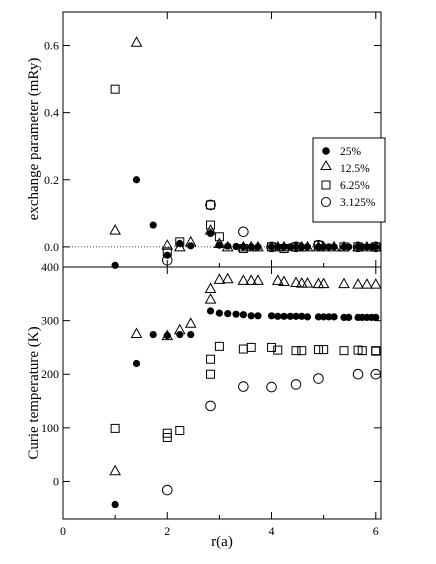  Describe the element at coordinates (326, 202) in the screenshot. I see `legend-marker-circle` at that location.